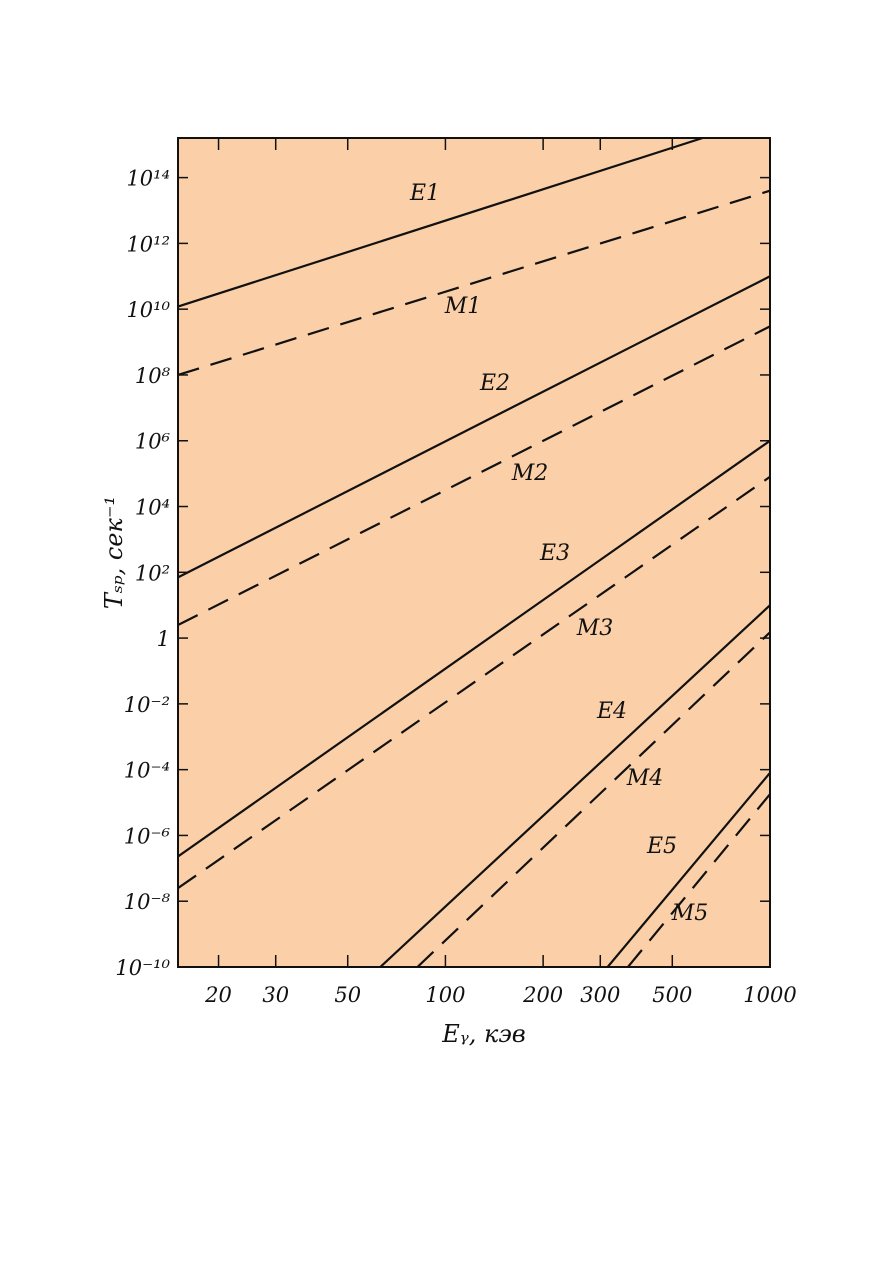 The width and height of the screenshot is (893, 1267). What do you see at coordinates (147, 705) in the screenshot?
I see `y-tick-label: 10⁻²` at bounding box center [147, 705].